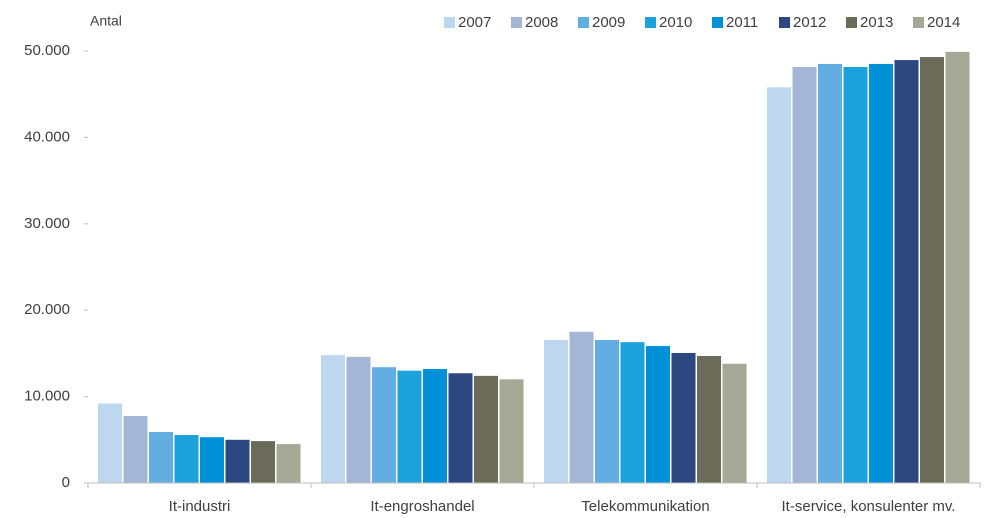 The width and height of the screenshot is (986, 518). Describe the element at coordinates (66, 482) in the screenshot. I see `y-tick-label: 0` at that location.